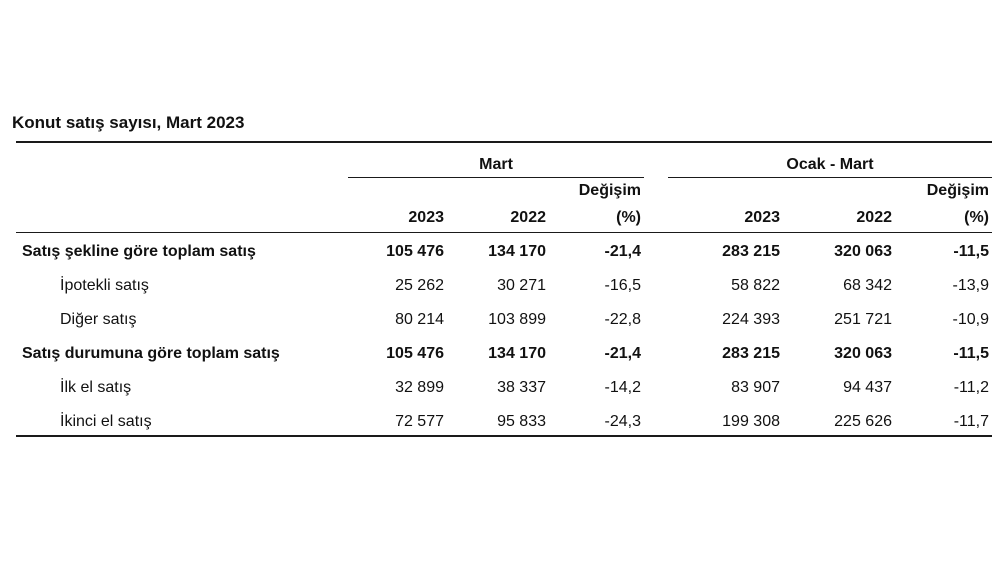 The width and height of the screenshot is (1000, 575). Describe the element at coordinates (419, 387) in the screenshot. I see `cell-mart-2023: 32 899` at that location.